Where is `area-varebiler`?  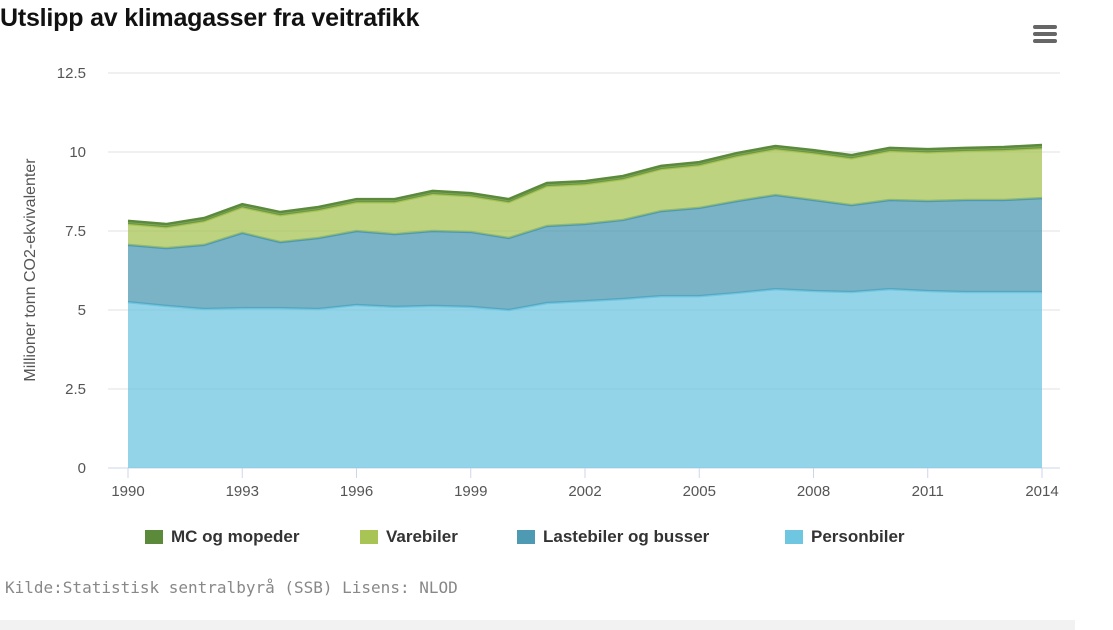
area-varebiler is located at coordinates (585, 198).